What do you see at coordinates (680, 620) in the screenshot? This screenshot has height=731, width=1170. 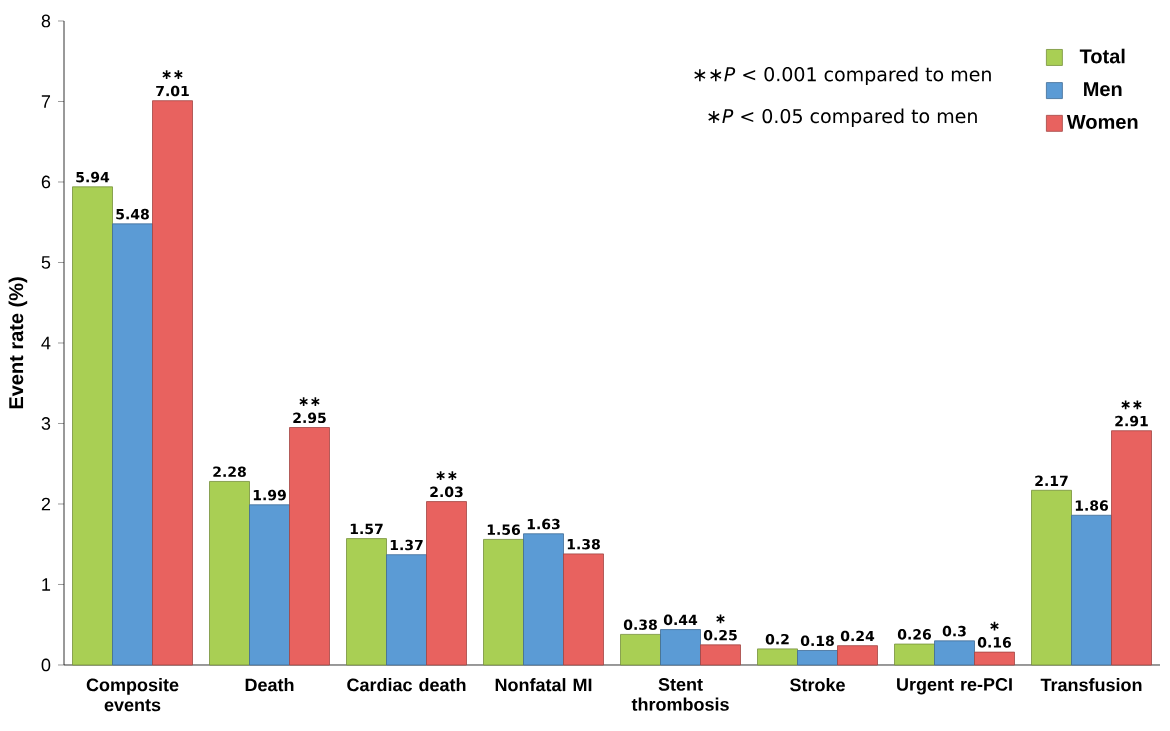 I see `data-label: 0.44` at bounding box center [680, 620].